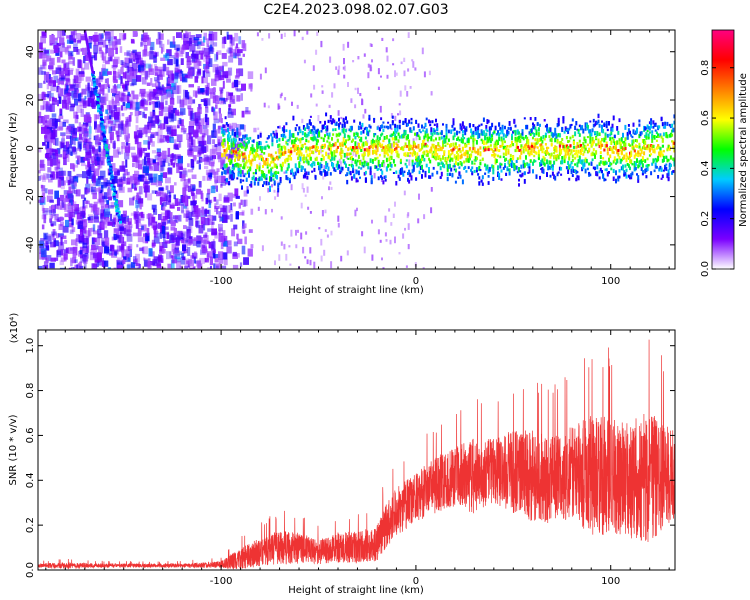  What do you see at coordinates (705, 269) in the screenshot?
I see `colorbar-tick-label: 0.0` at bounding box center [705, 269].